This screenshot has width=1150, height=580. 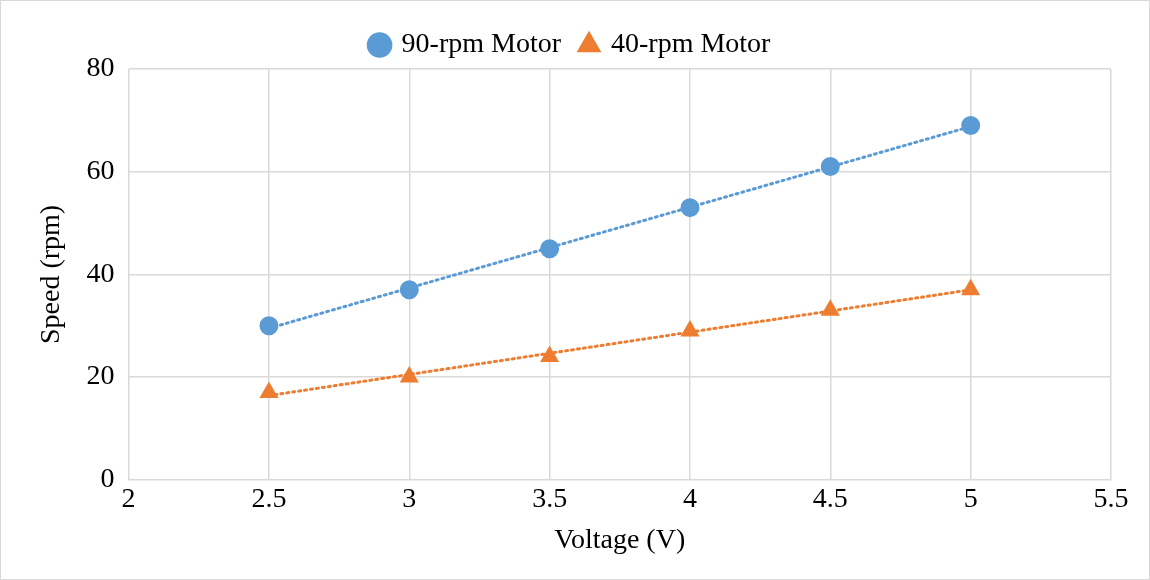 I want to click on y-tick-label: 60, so click(x=100, y=170).